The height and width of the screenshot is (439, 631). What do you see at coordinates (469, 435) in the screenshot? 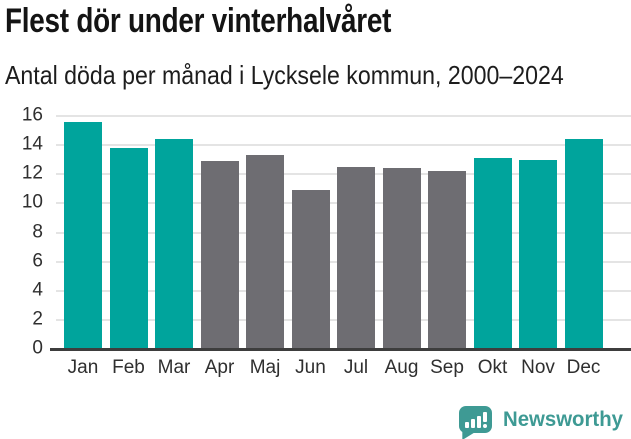
I see `speech-bubble-tail-icon` at bounding box center [469, 435].